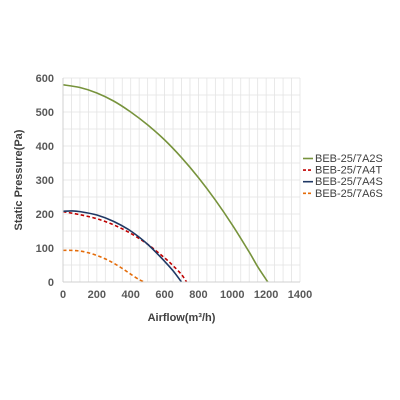 The image size is (400, 400). What do you see at coordinates (266, 295) in the screenshot?
I see `x-tick-label: 1200` at bounding box center [266, 295].